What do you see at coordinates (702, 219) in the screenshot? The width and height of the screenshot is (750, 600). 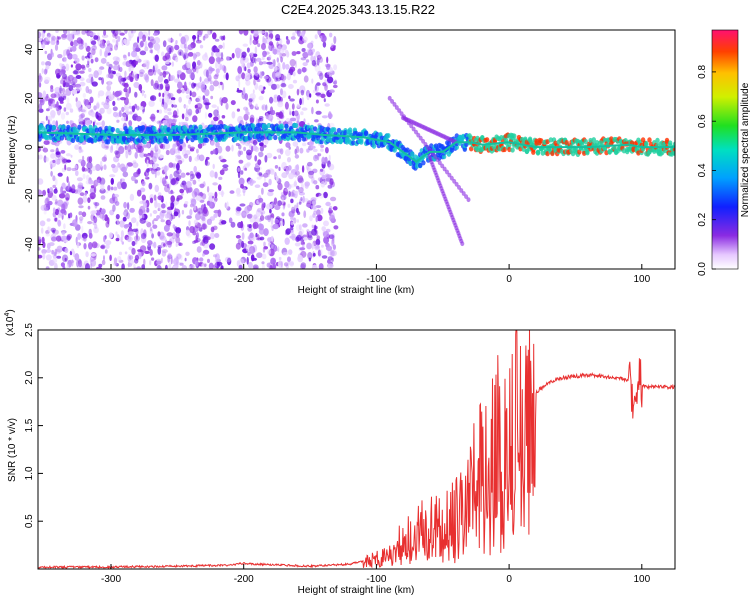 I see `colorbar-tick-label: 0.2` at bounding box center [702, 219].